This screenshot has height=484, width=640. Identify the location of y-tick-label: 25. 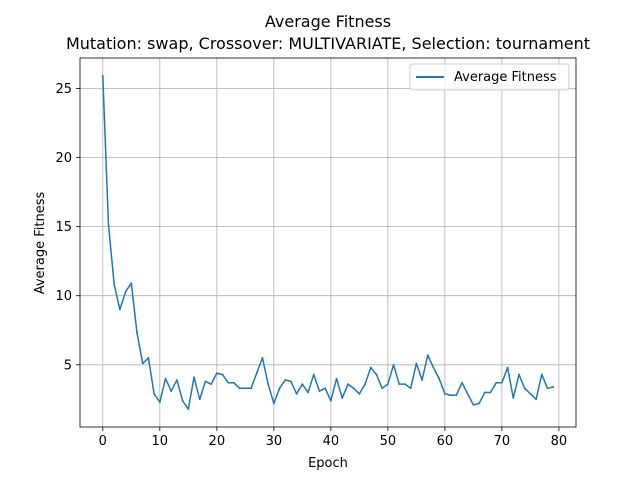
(63, 89).